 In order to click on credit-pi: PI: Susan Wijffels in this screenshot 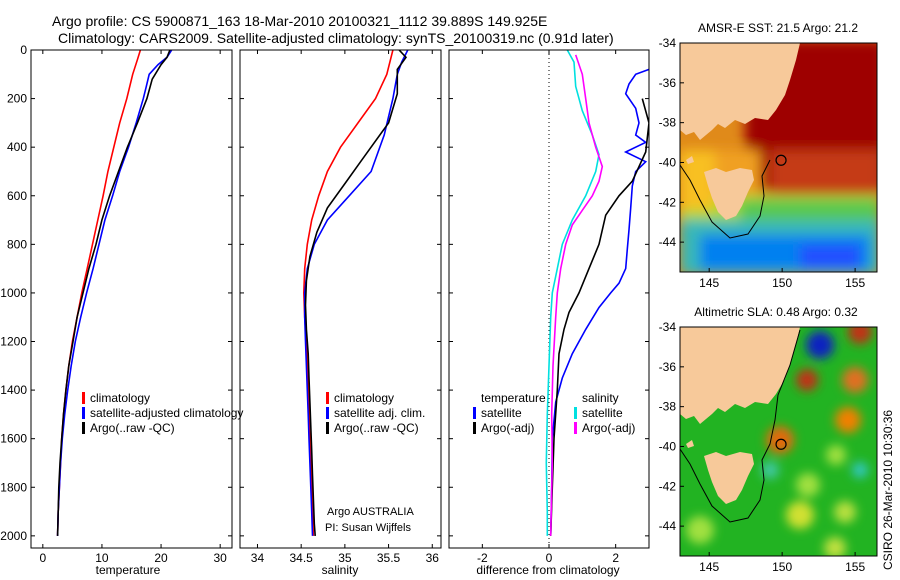, I will do `click(368, 528)`.